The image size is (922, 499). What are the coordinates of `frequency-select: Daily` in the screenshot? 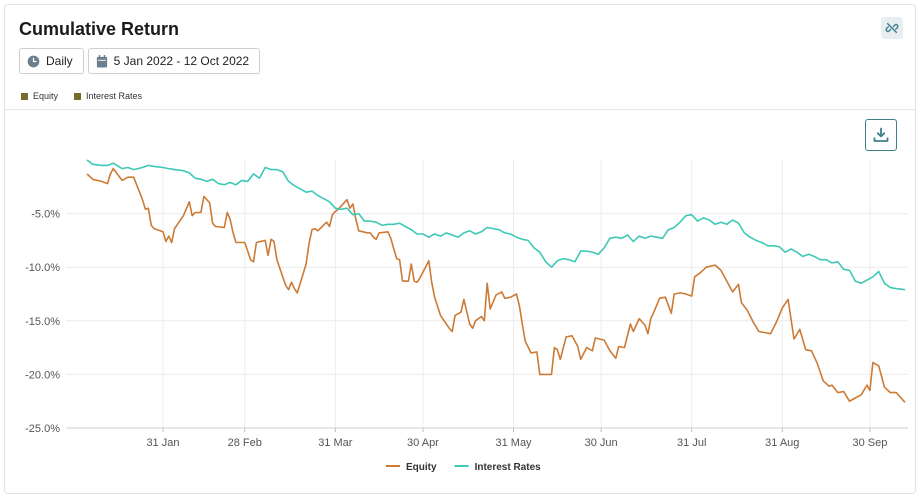 It's located at (51, 61).